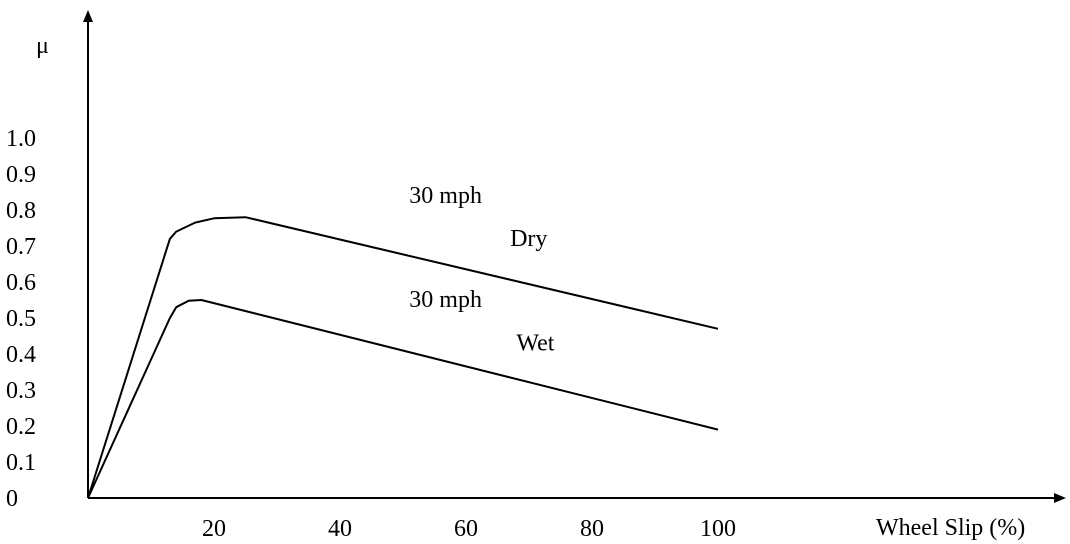 This screenshot has height=544, width=1070. Describe the element at coordinates (535, 343) in the screenshot. I see `annotation-label: Wet` at that location.